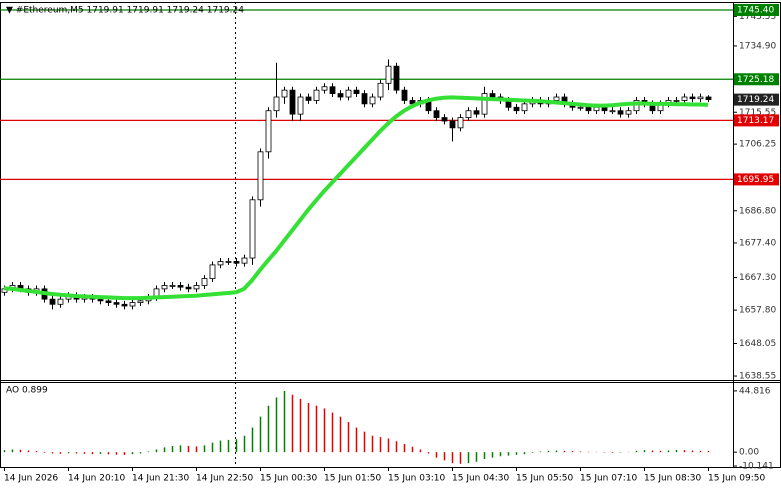 The height and width of the screenshot is (489, 781). What do you see at coordinates (480, 479) in the screenshot?
I see `x-tick-label: 15 Jun 04:30` at bounding box center [480, 479].